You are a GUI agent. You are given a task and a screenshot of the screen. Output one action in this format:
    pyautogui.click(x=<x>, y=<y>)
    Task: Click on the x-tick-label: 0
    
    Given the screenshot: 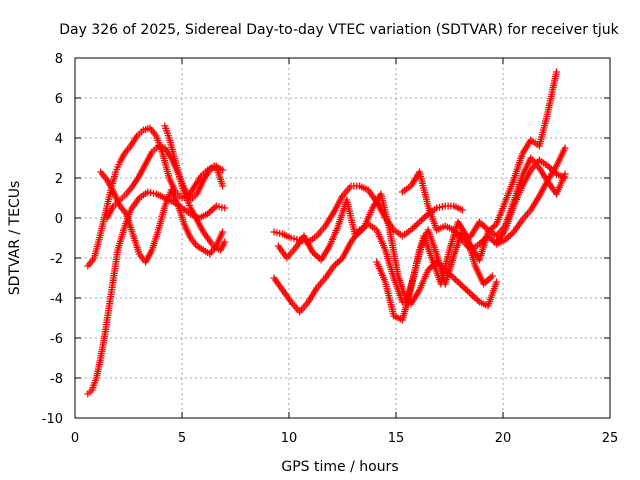 What is the action you would take?
    pyautogui.click(x=75, y=438)
    